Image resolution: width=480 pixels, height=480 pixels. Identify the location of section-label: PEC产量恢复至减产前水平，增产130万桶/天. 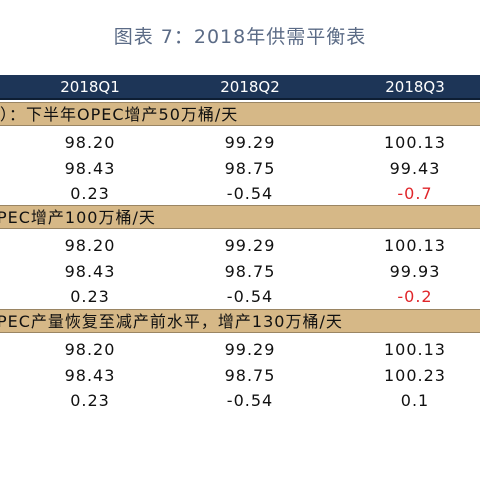
(171, 321).